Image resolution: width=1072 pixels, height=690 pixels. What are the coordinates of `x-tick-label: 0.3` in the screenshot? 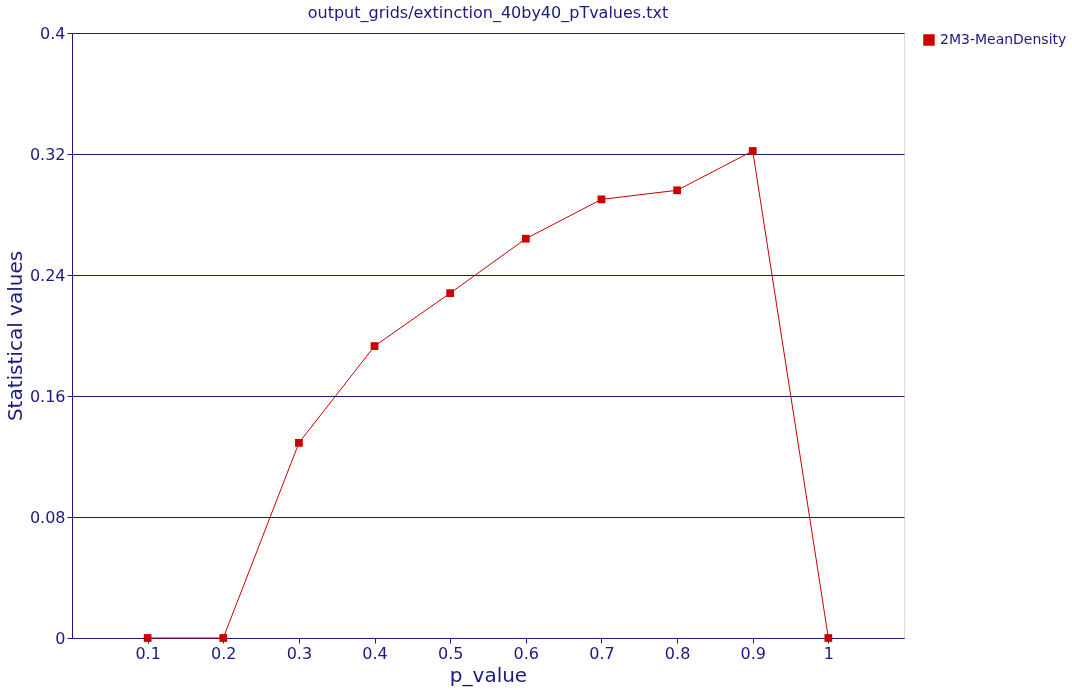 It's located at (299, 653).